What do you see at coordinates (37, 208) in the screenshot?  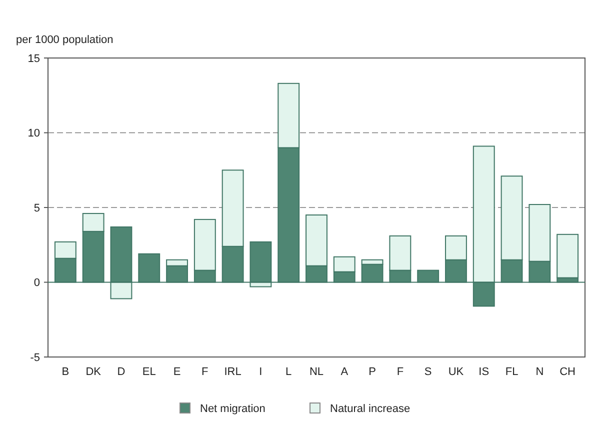 I see `y-tick-label: 5` at bounding box center [37, 208].